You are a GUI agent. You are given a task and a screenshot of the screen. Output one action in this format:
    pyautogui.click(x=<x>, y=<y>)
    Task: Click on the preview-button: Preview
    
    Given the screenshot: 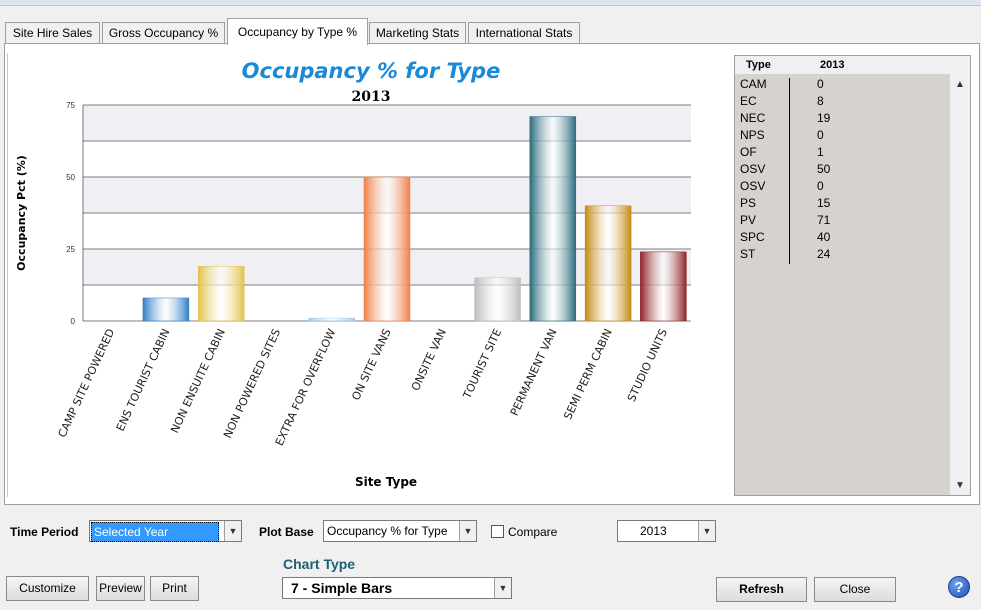 What is the action you would take?
    pyautogui.click(x=120, y=588)
    